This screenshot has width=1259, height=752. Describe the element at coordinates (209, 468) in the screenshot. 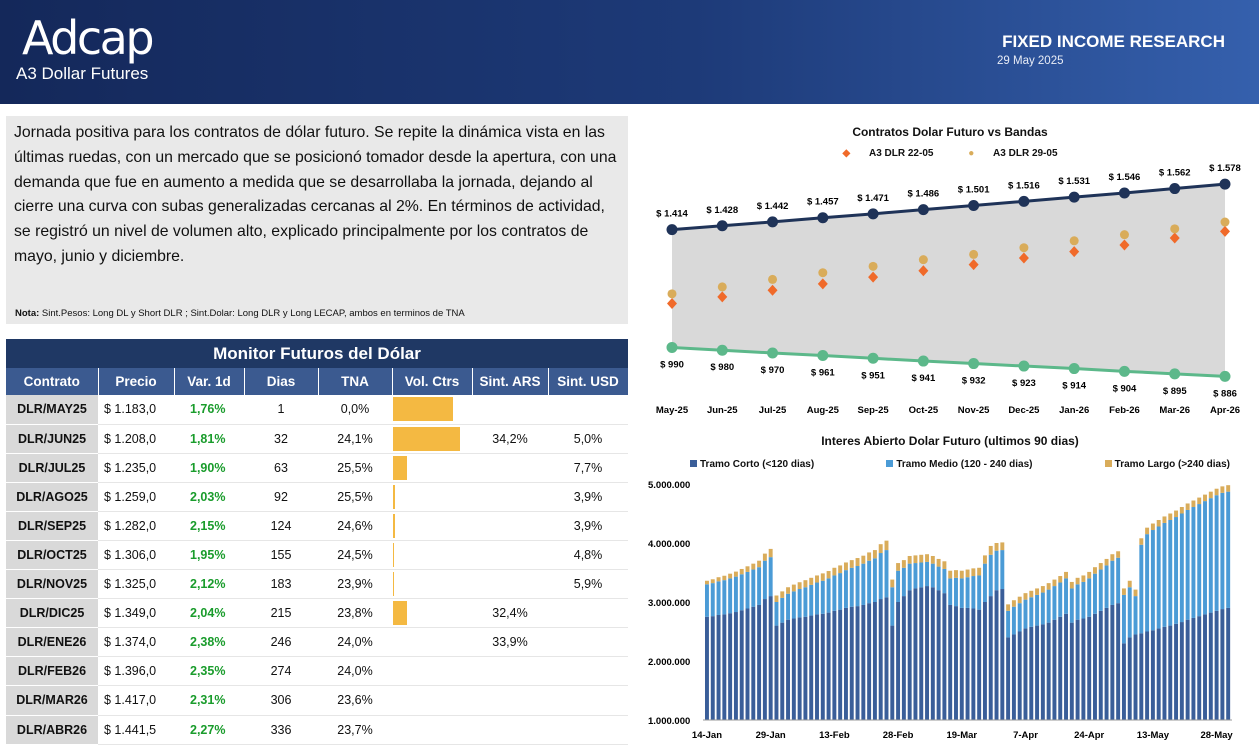

I see `cell-var: 1,90%` at that location.